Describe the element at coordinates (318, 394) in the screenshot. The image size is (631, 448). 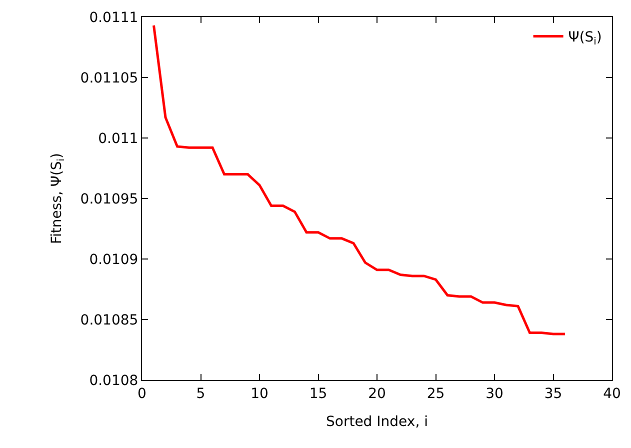
I see `x-tick-label: 15` at that location.